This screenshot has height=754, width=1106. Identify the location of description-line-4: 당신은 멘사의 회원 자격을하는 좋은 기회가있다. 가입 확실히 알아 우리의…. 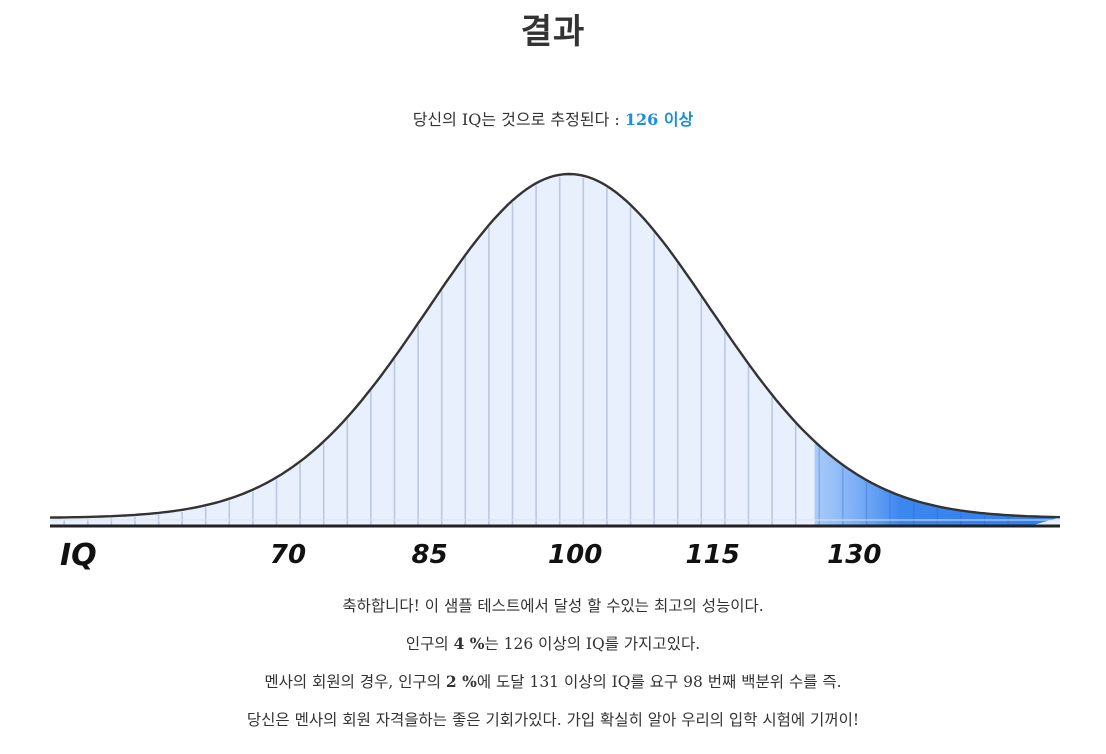
(553, 720).